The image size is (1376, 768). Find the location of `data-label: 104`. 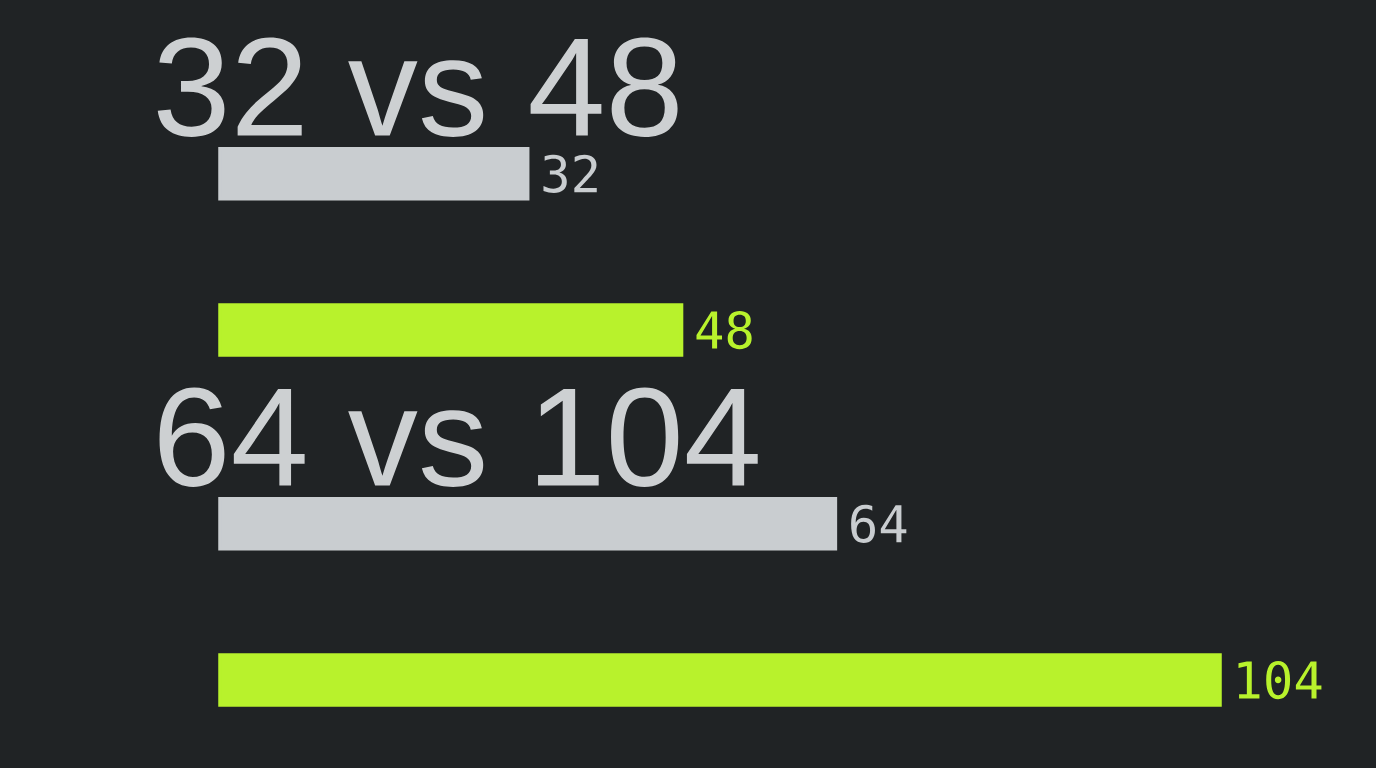

data-label: 104 is located at coordinates (1280, 680).